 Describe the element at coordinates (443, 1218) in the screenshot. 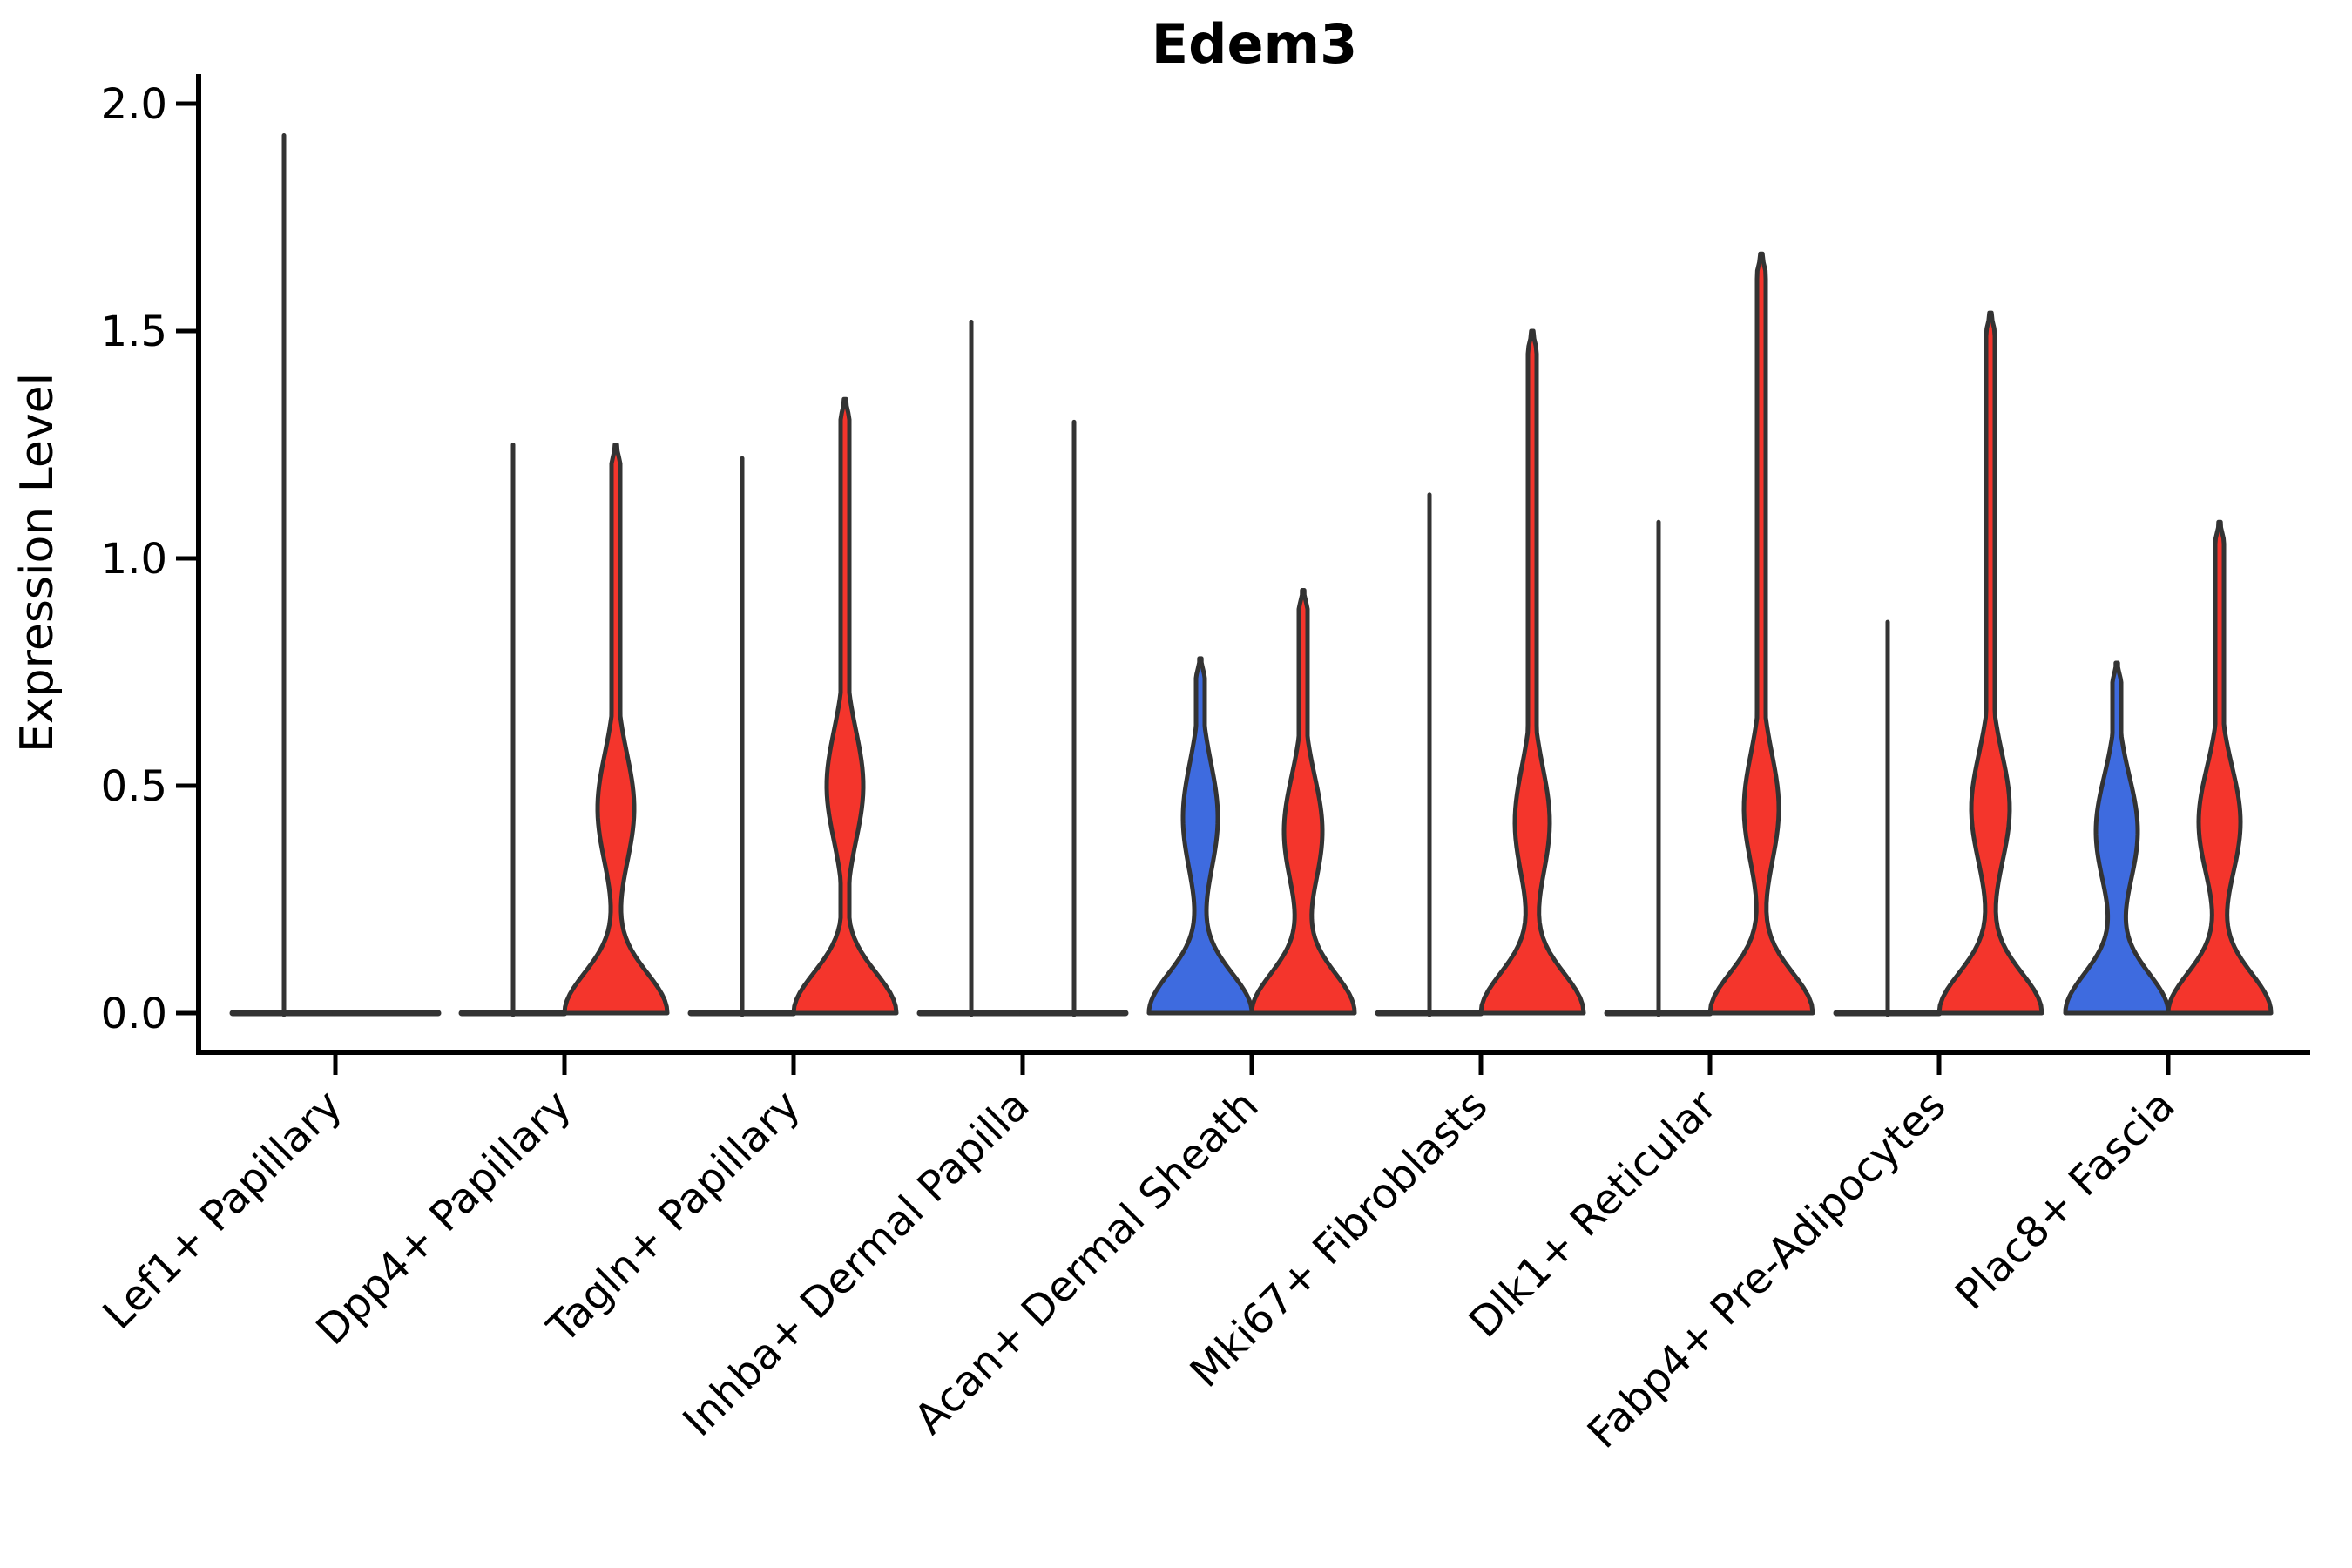

I see `x-tick-label: Dpp4+ Papillary` at that location.